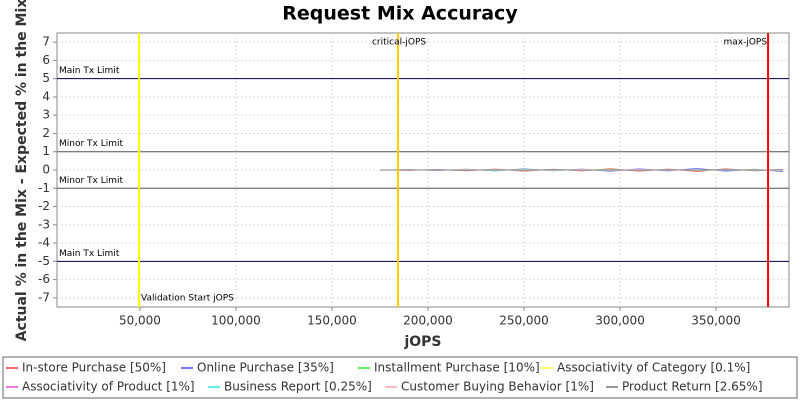  Describe the element at coordinates (108, 387) in the screenshot. I see `legend-label: Associativity of Product [1%]` at that location.